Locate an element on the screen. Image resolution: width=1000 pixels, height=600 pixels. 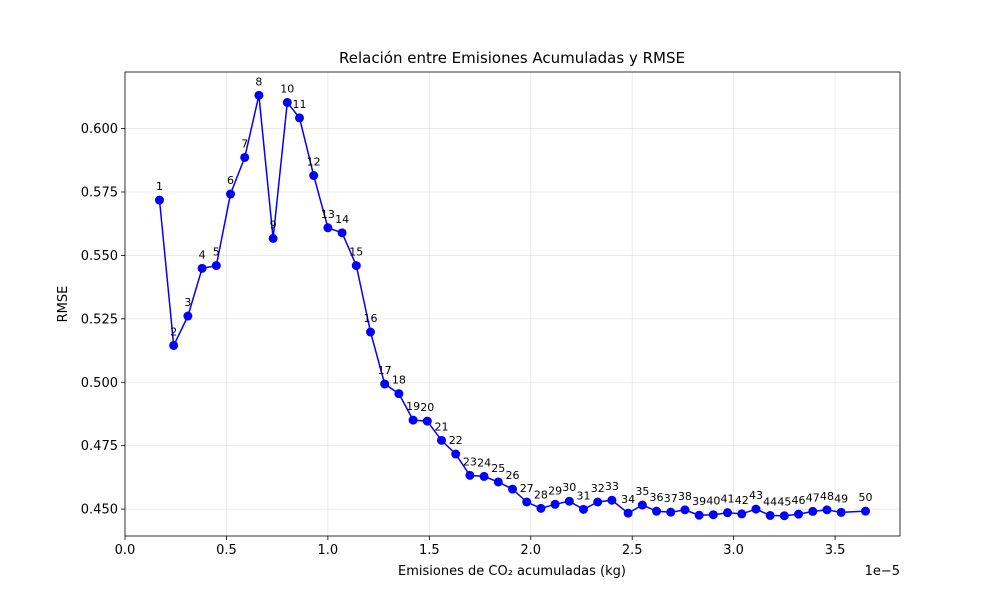
point-label: 8 is located at coordinates (258, 81).